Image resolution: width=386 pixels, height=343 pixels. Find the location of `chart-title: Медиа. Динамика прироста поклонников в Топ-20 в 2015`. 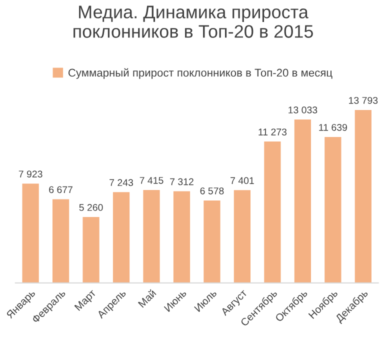

chart-title: Медиа. Динамика прироста поклонников в Топ-20 в 2015 is located at coordinates (193, 22).